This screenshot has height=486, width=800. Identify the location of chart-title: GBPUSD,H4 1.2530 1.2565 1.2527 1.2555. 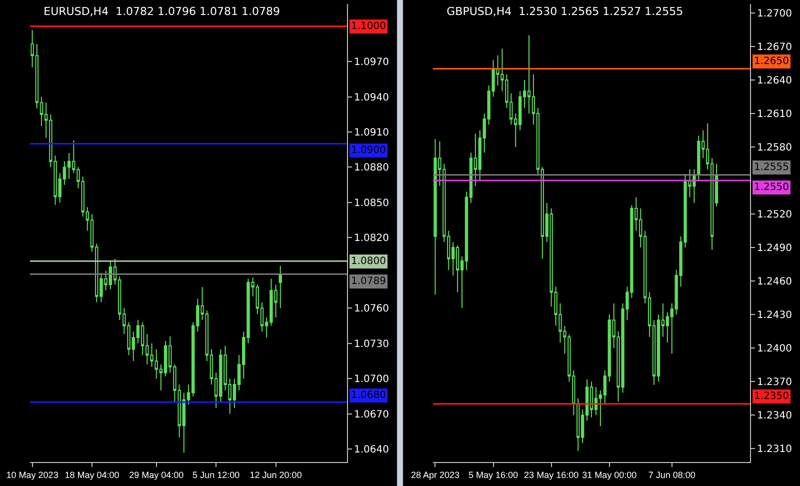
(565, 11).